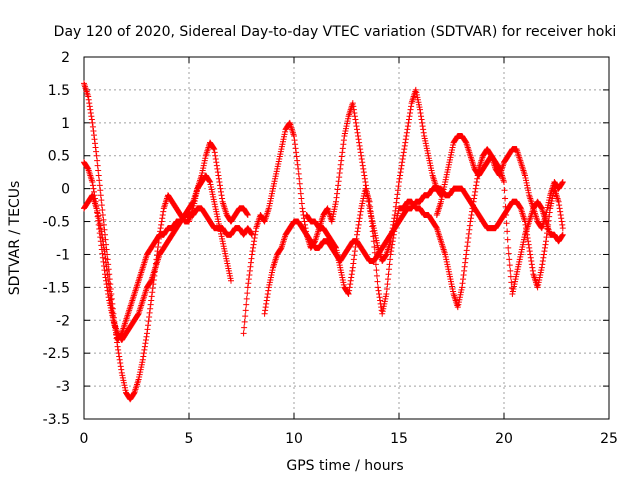  Describe the element at coordinates (189, 439) in the screenshot. I see `x-tick-label: 5` at that location.